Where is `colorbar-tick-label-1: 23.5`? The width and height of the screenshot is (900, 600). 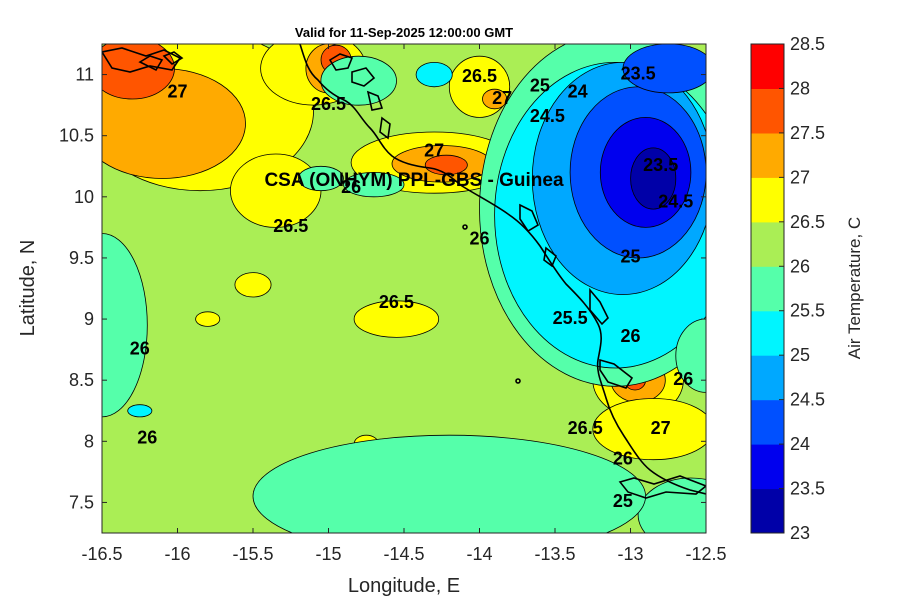 colorbar-tick-label-1: 23.5 is located at coordinates (807, 489).